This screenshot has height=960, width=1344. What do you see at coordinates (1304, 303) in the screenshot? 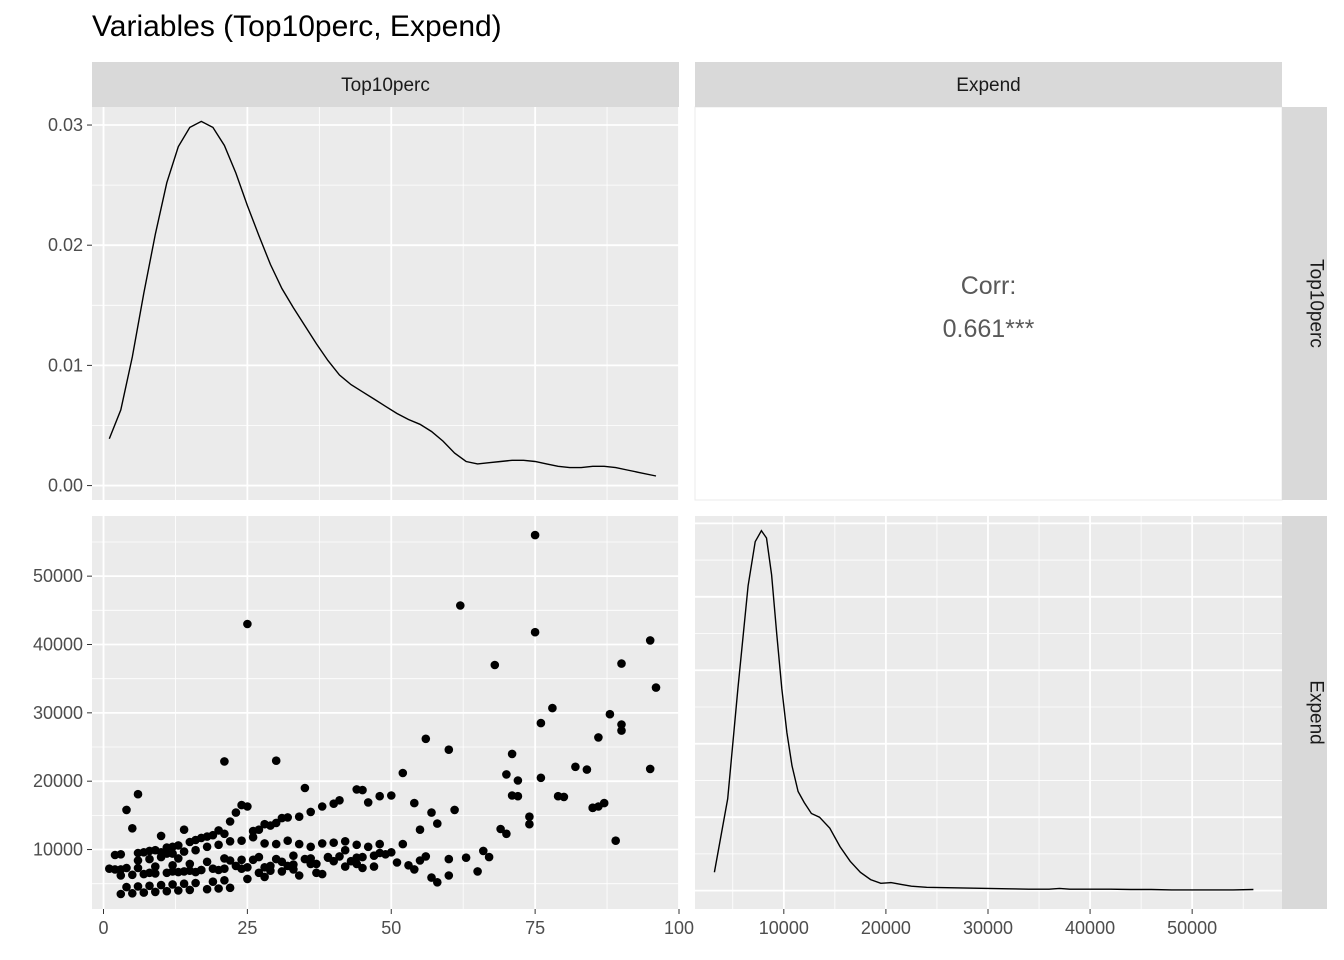
I see `strip-right-top10perc` at bounding box center [1304, 303].